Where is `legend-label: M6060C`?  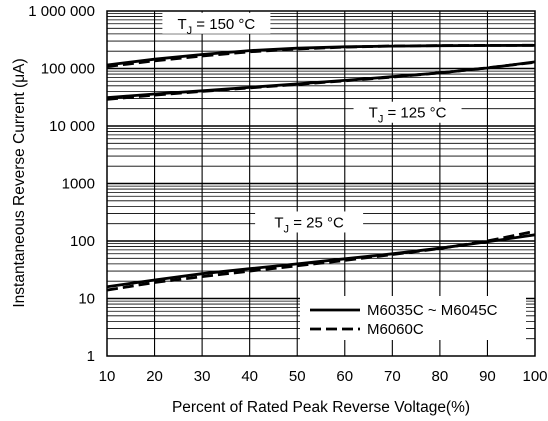 legend-label: M6060C is located at coordinates (395, 329).